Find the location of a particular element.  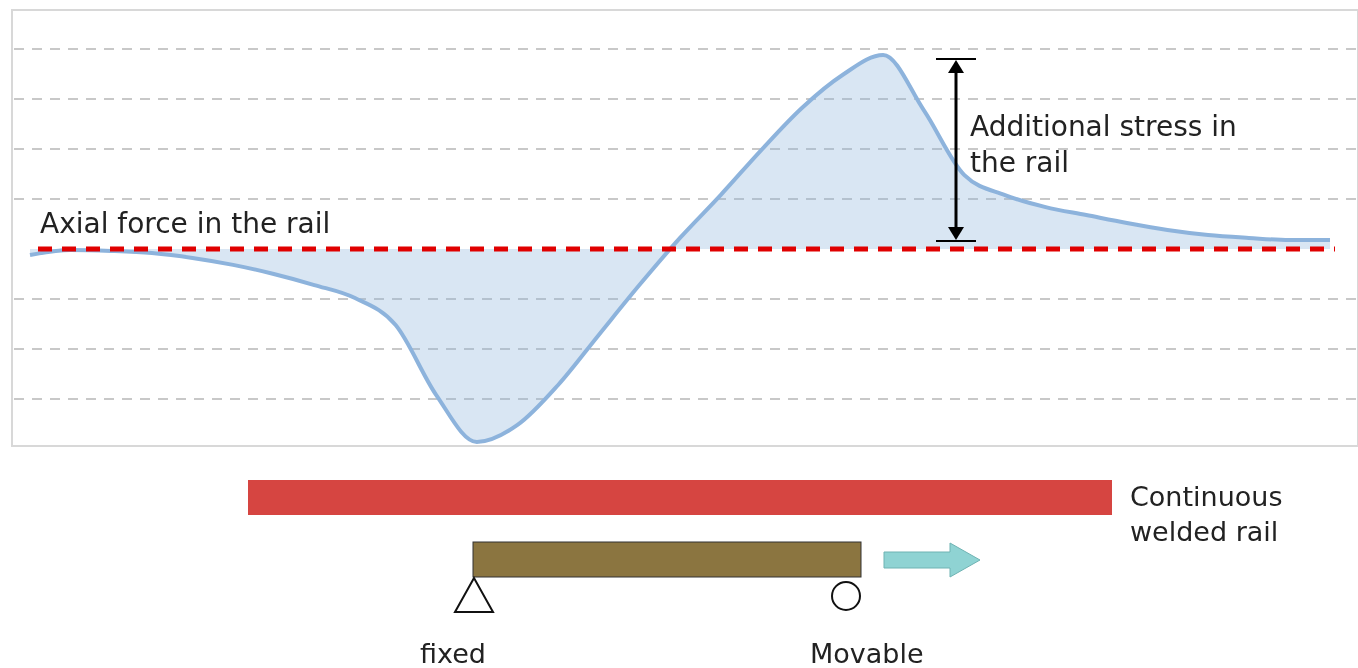

text: Movable is located at coordinates (867, 653).